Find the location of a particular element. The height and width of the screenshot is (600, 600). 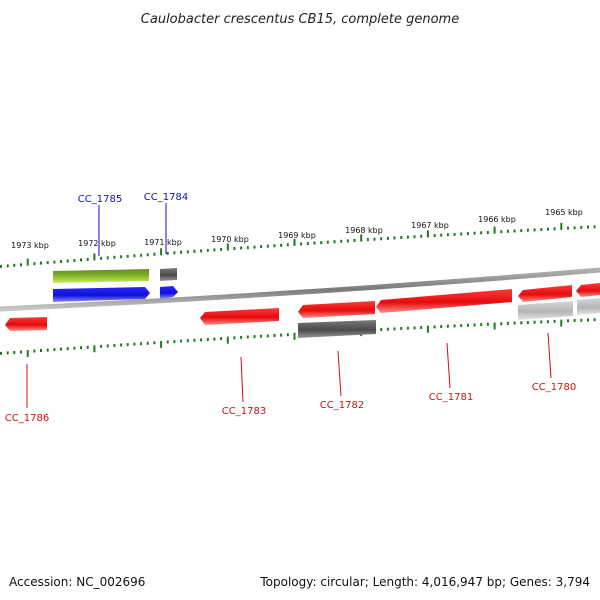

gene-feature-green-rna is located at coordinates (101, 276).